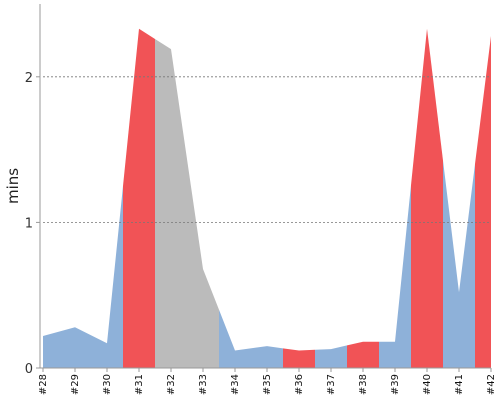 Image resolution: width=500 pixels, height=400 pixels. What do you see at coordinates (395, 384) in the screenshot?
I see `x-tick-label: #39` at bounding box center [395, 384].